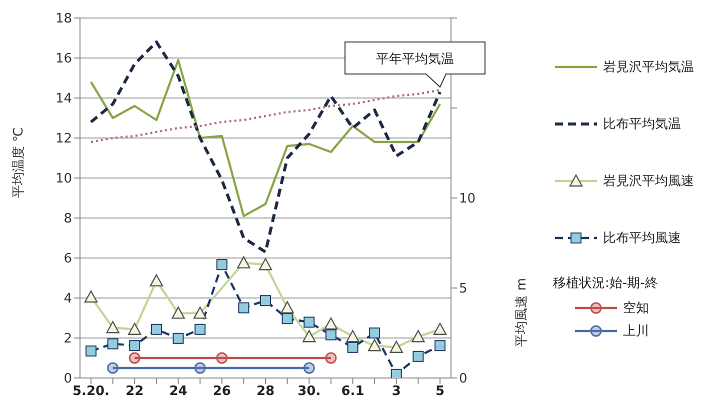  I want to click on y-tick-label: 8, so click(68, 219).